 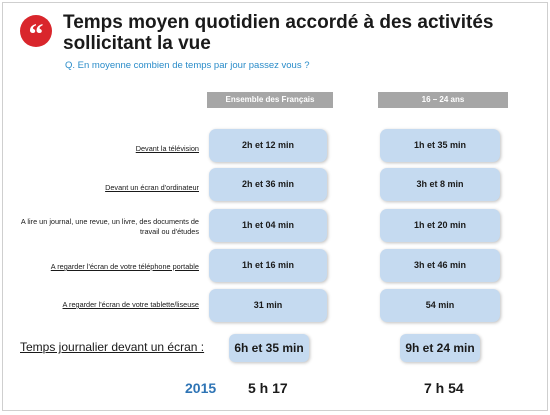 I want to click on value-cell: 2h et 36 min, so click(x=268, y=184).